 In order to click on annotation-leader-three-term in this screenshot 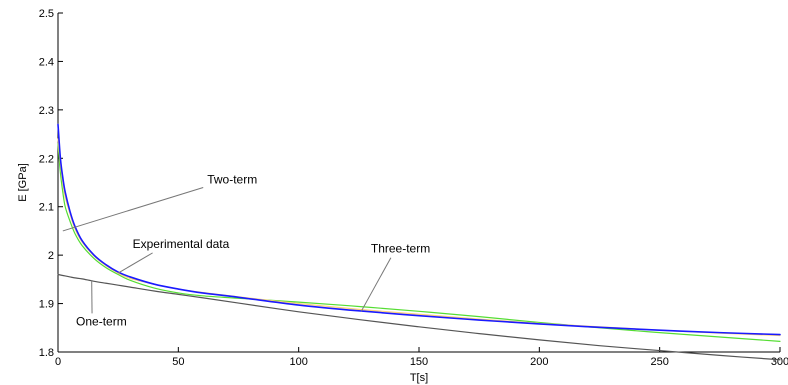, I will do `click(376, 284)`.